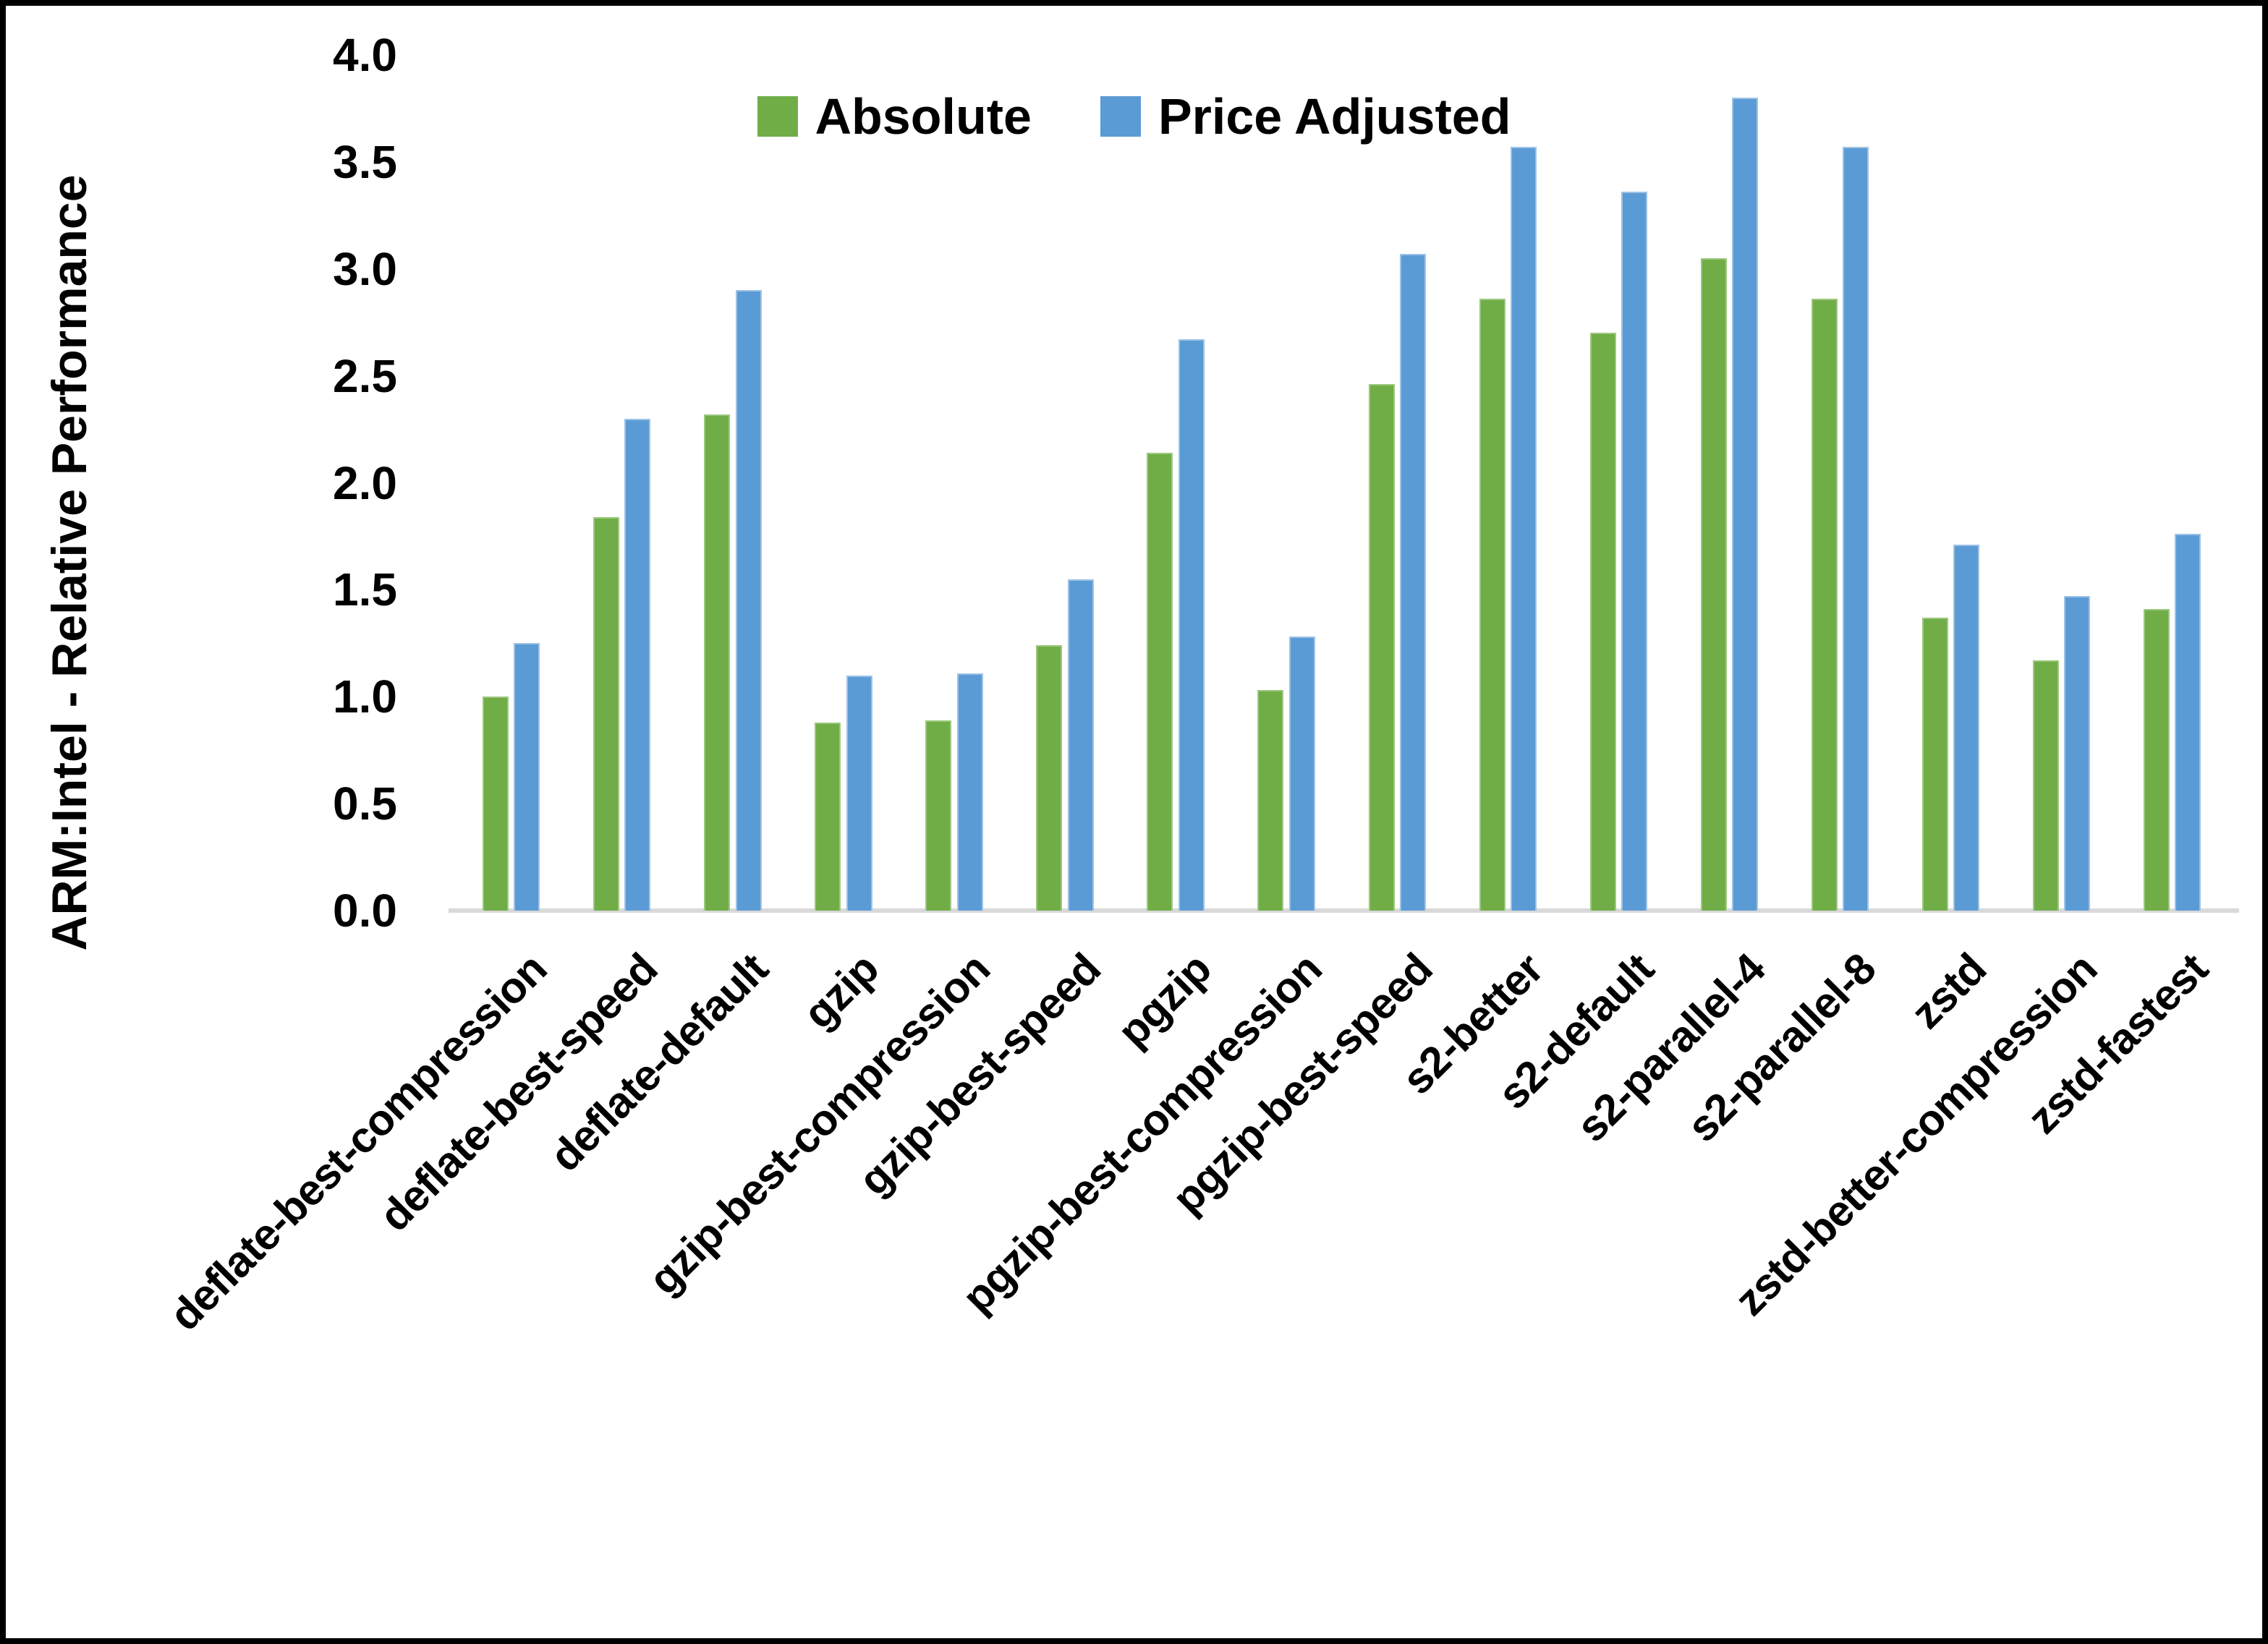 This screenshot has width=2268, height=1644. I want to click on bar-absolute-deflate-best-speed, so click(606, 713).